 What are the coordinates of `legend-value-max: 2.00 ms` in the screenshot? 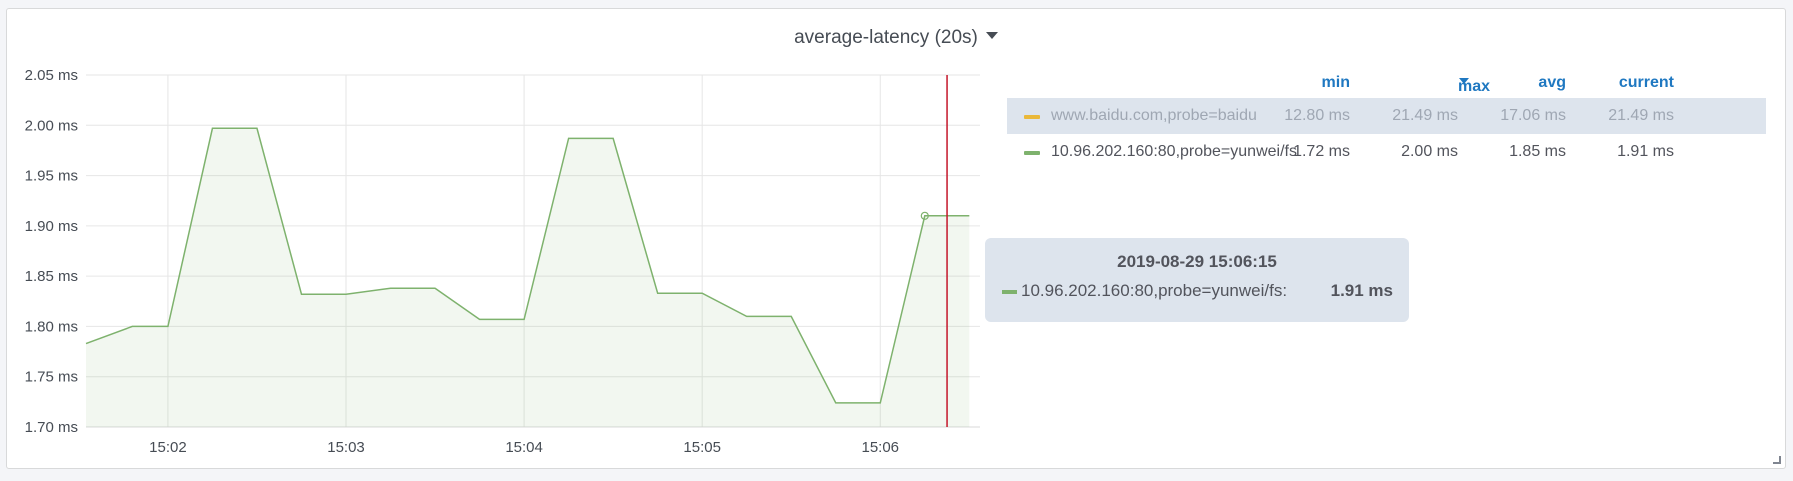 It's located at (1429, 151).